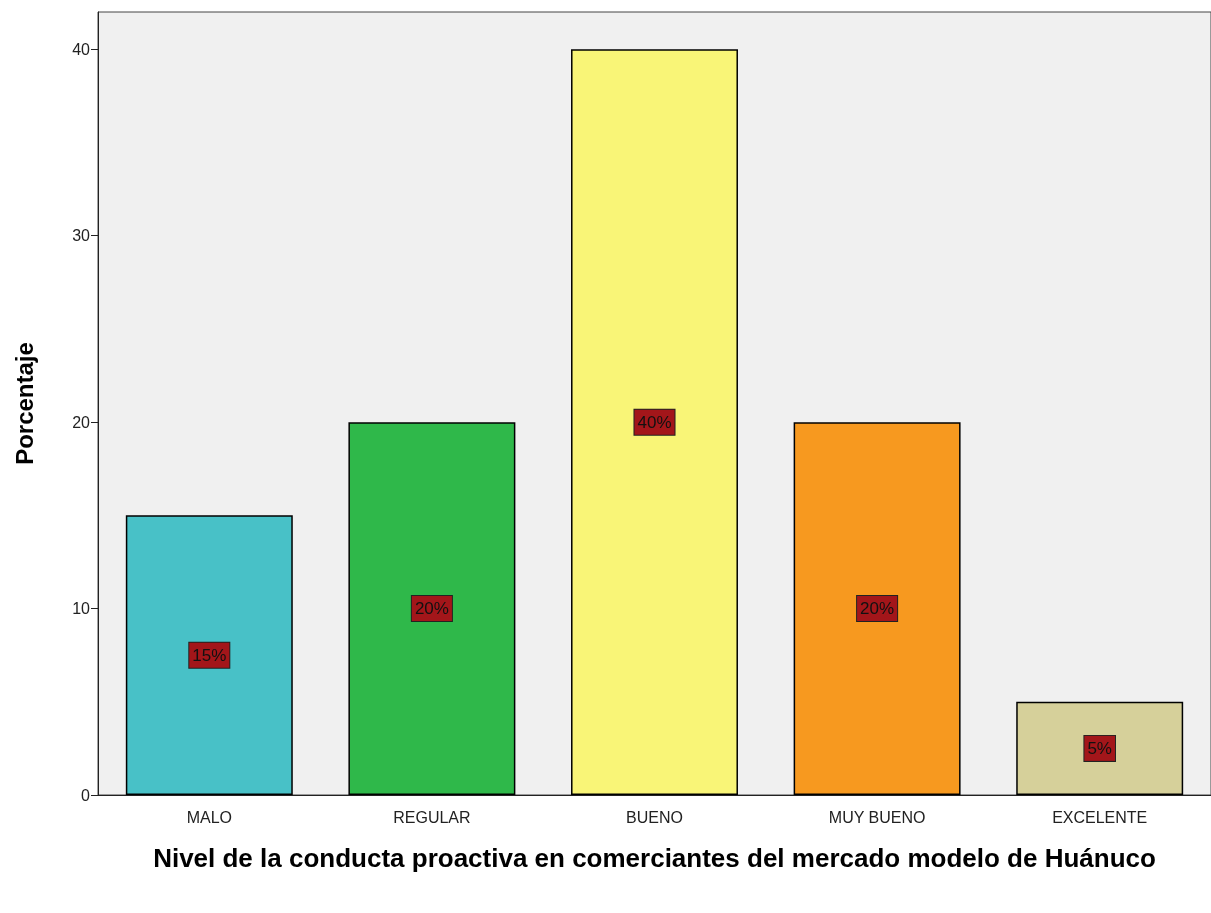 The image size is (1211, 913). Describe the element at coordinates (654, 858) in the screenshot. I see `x-axis-title: Nivel de la conducta proactiva en comerciantes del mercado modelo de Huánuco` at that location.